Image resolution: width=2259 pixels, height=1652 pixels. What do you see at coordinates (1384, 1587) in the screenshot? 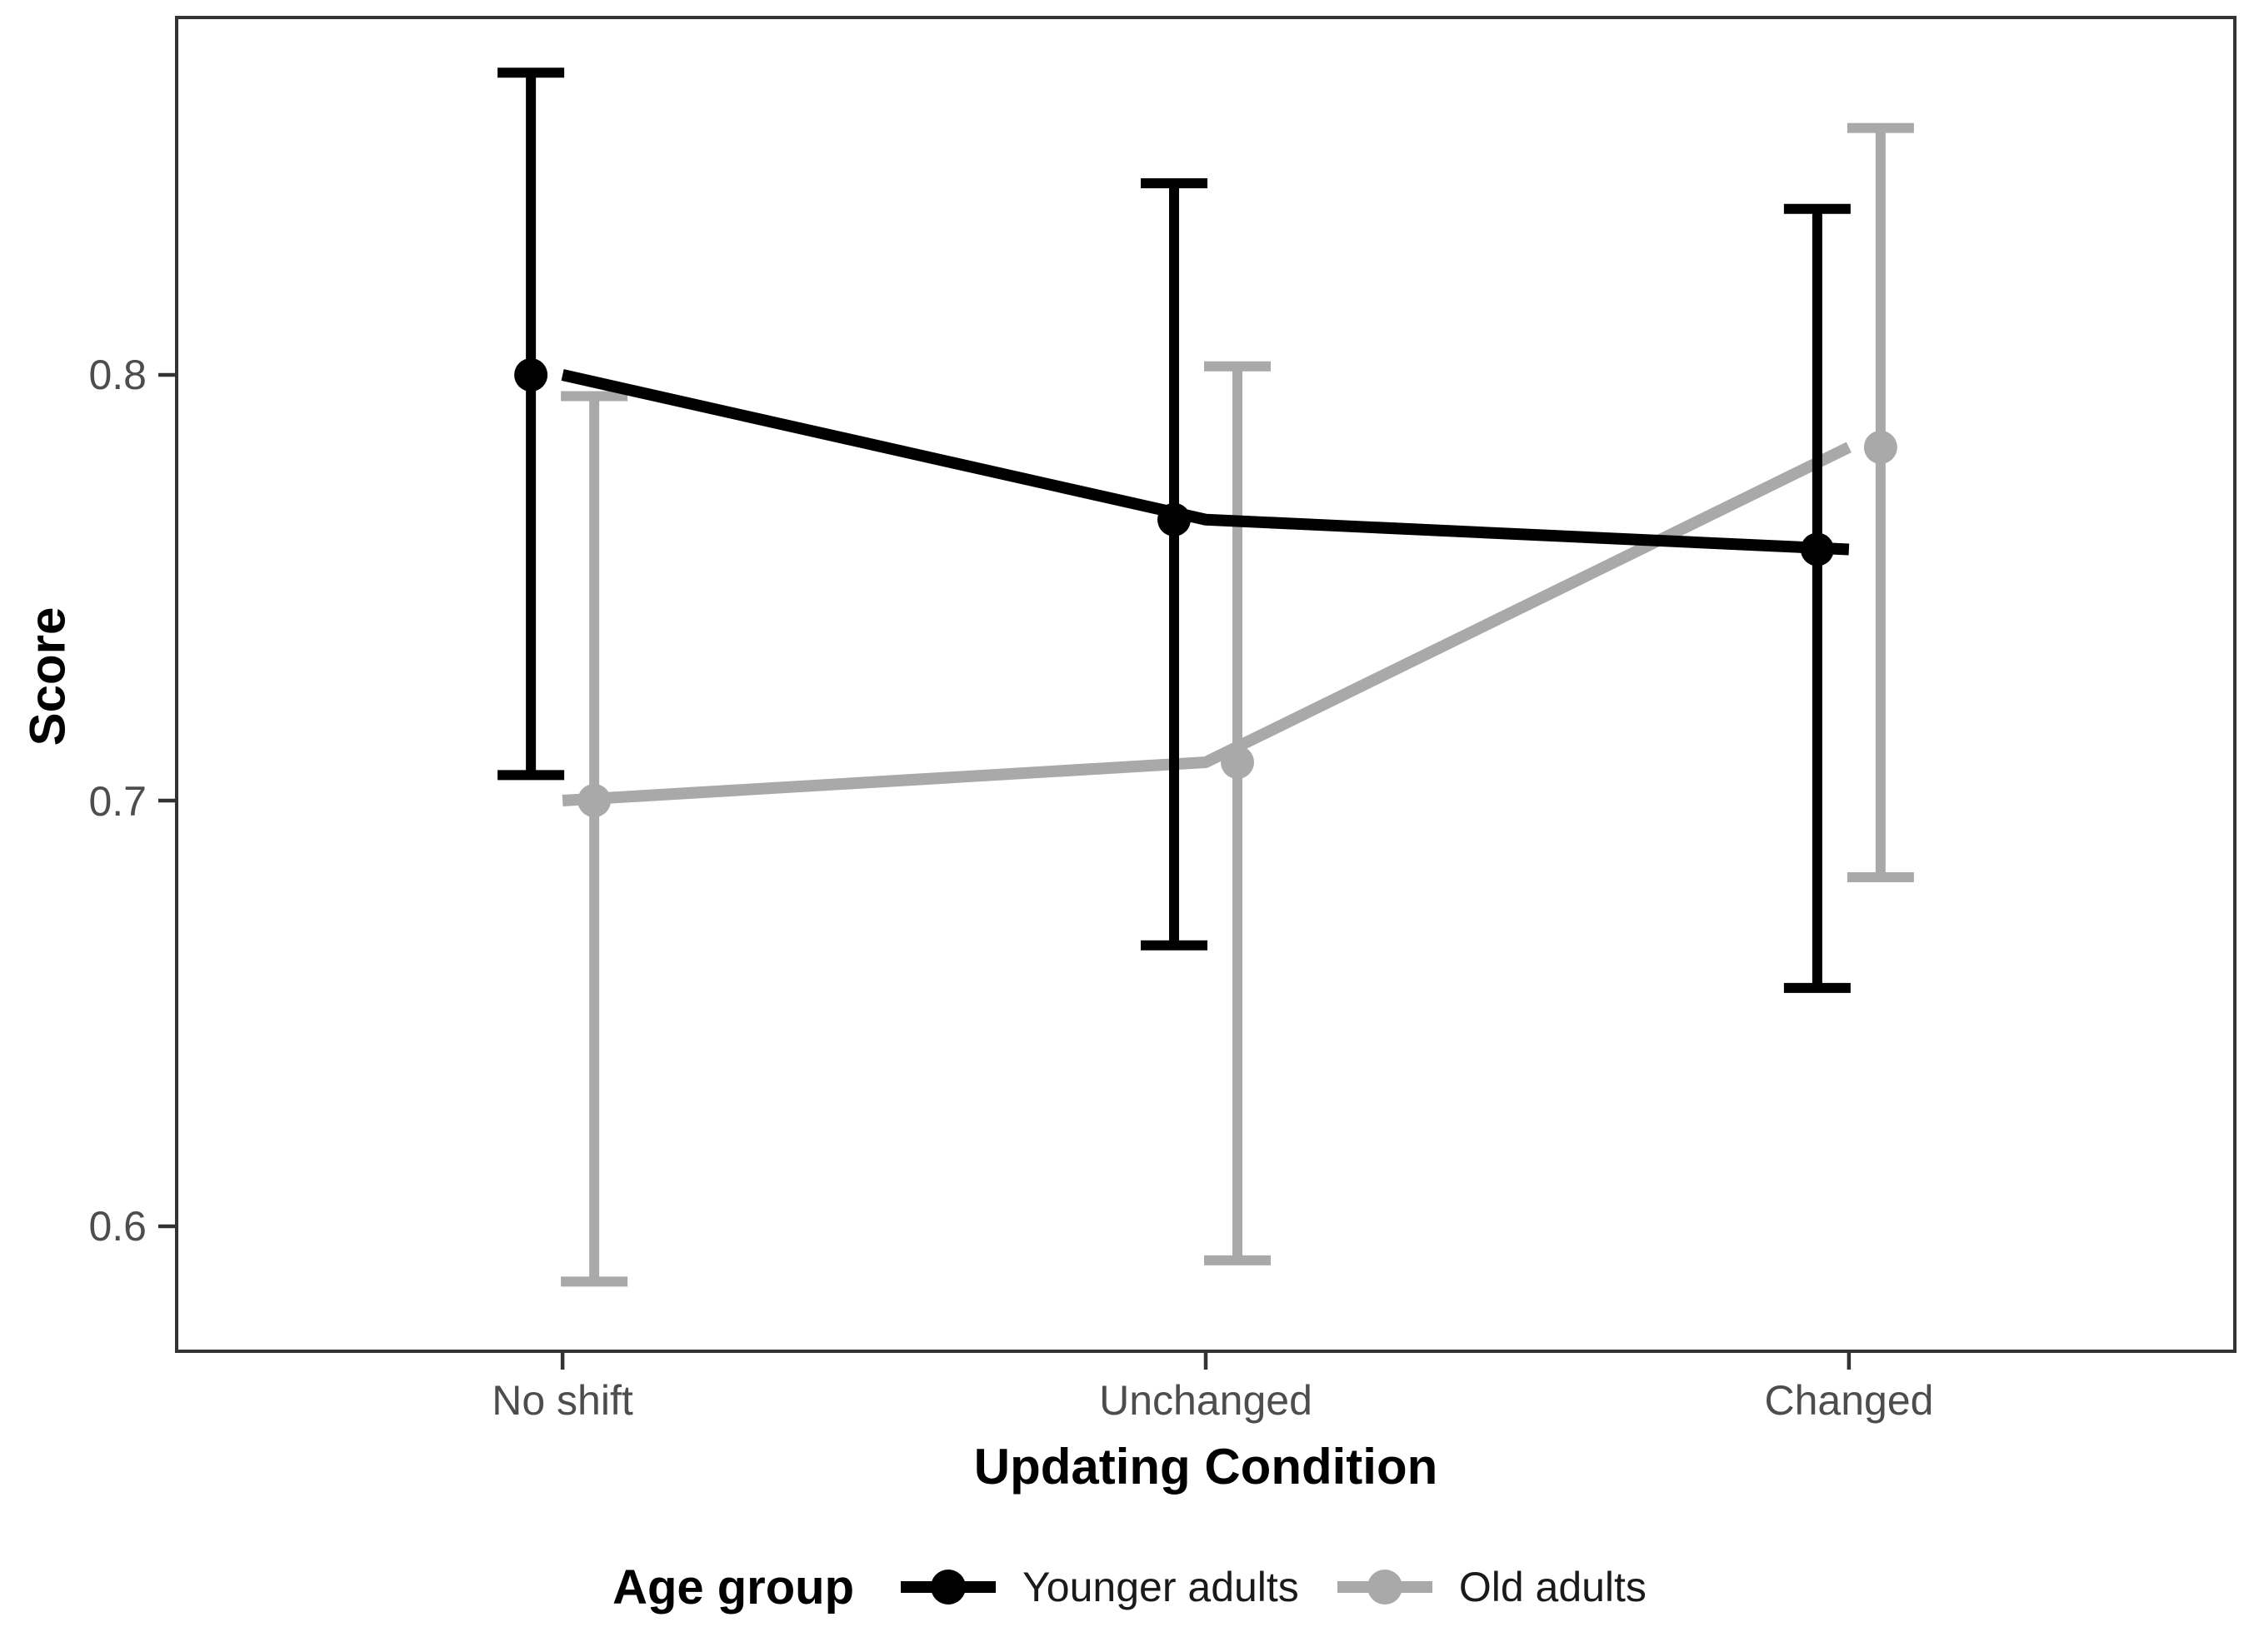
I see `legend-key-old-adults-icon` at bounding box center [1384, 1587].